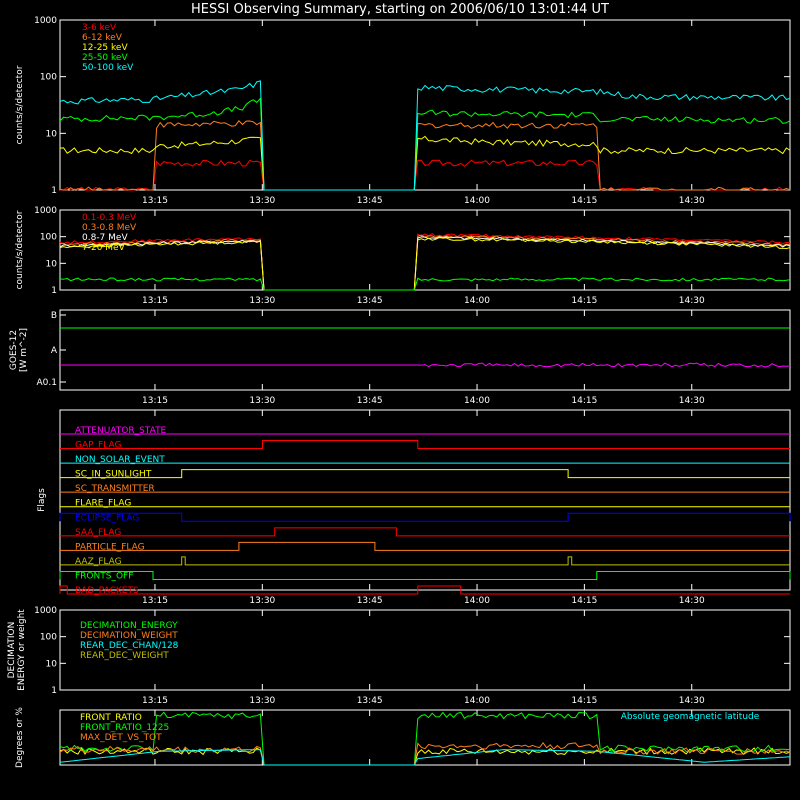 This screenshot has height=800, width=800. What do you see at coordinates (109, 218) in the screenshot?
I see `legend-entry: 0.1-0.3 MeV` at bounding box center [109, 218].